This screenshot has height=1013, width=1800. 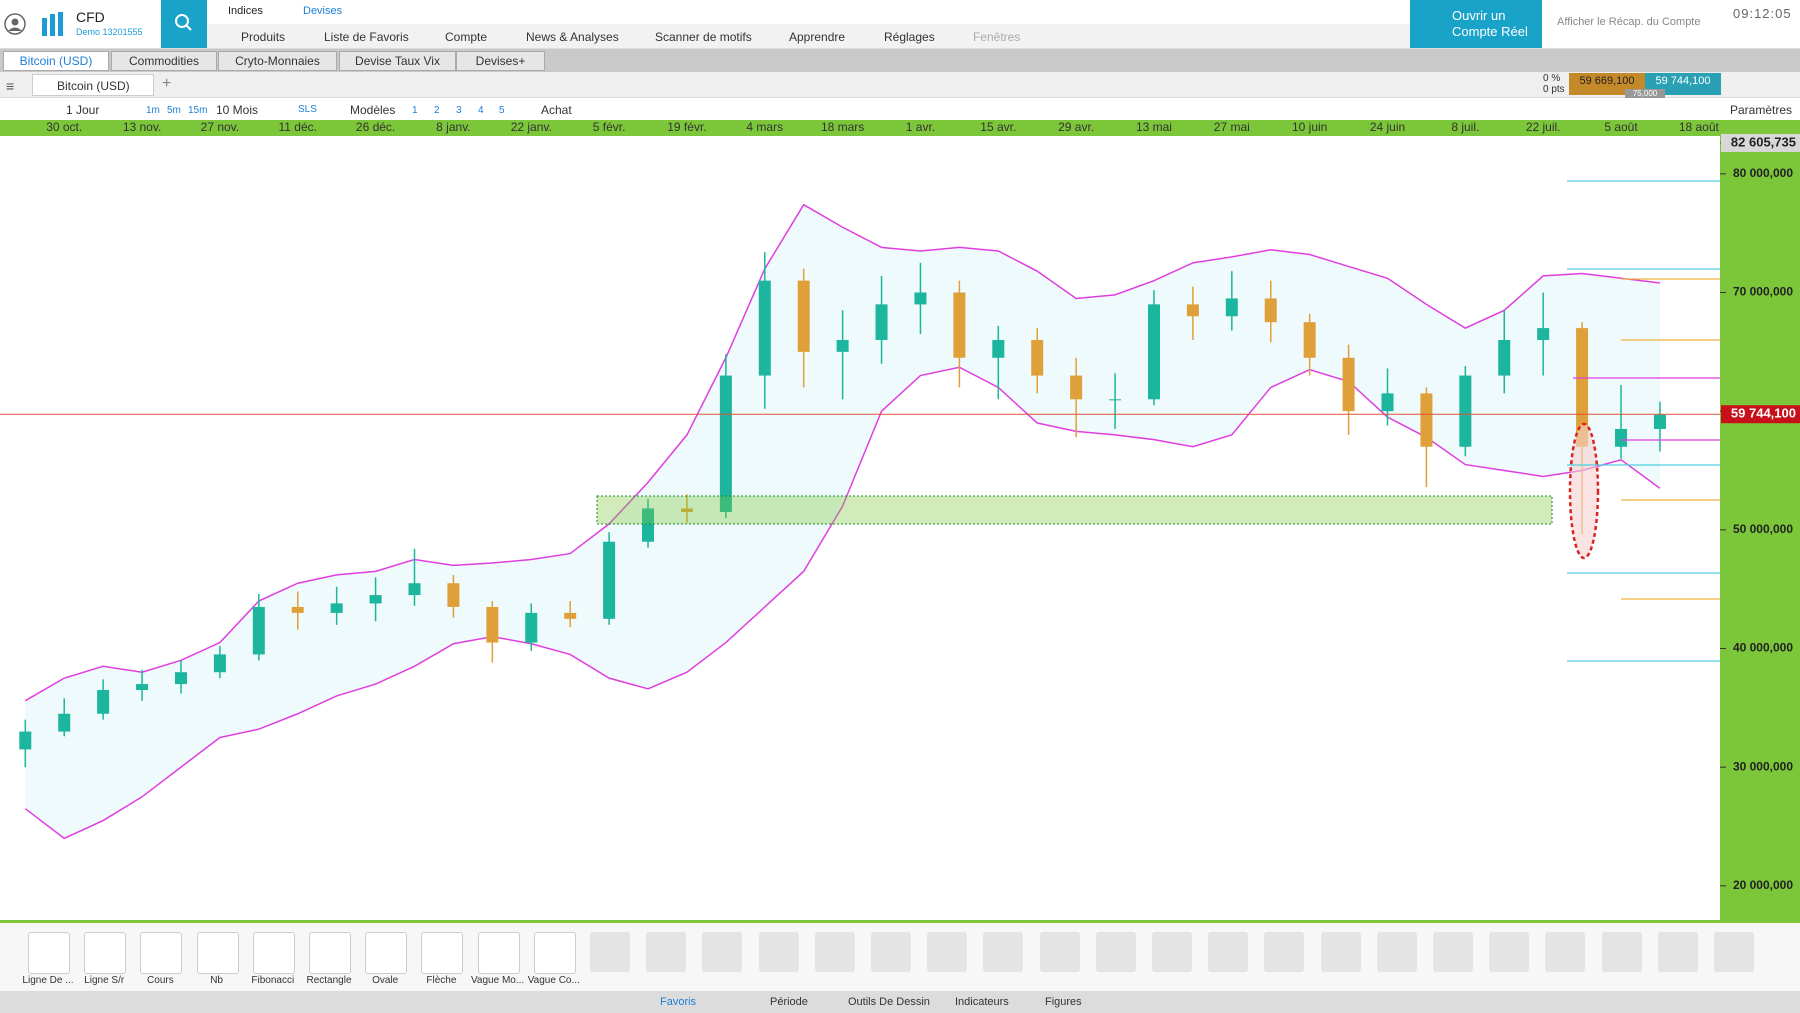 I want to click on account-summary: Afficher le Récap. du Compte, so click(x=1629, y=22).